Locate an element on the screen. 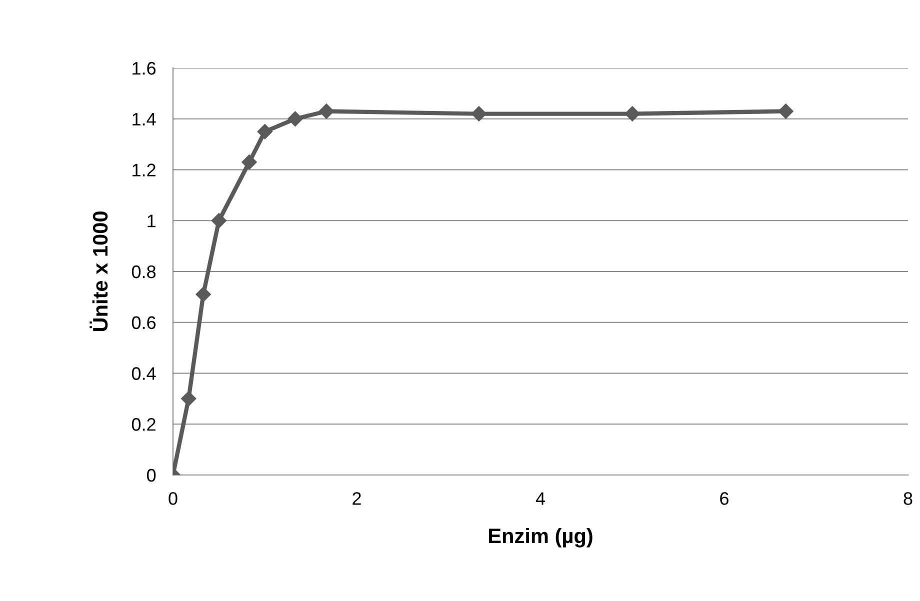 The image size is (920, 601). y-tick-label: 1.6 is located at coordinates (144, 68).